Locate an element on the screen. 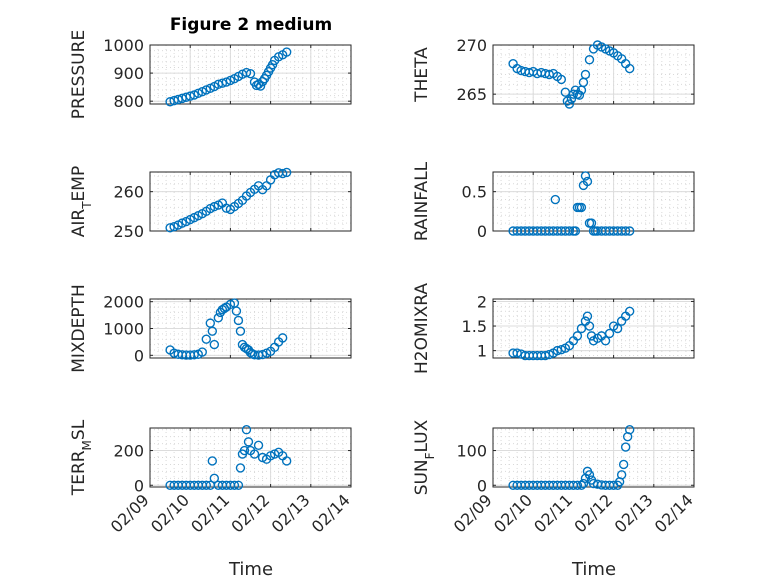 The image size is (778, 583). subplot-6: 1 1.5 2 H2OMIXRA is located at coordinates (553, 328).